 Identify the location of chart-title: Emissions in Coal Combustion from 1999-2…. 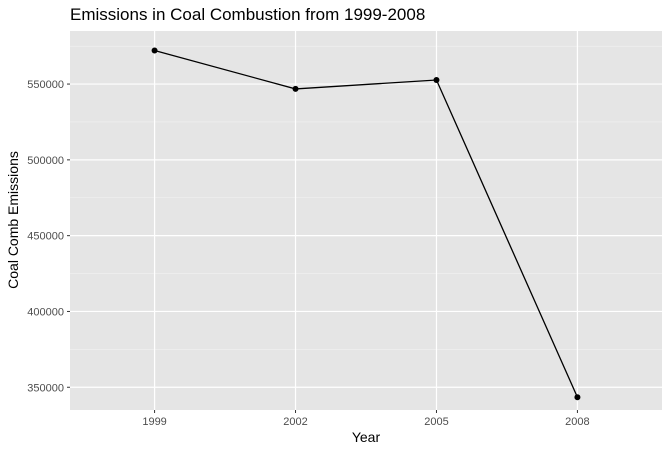
(247, 14).